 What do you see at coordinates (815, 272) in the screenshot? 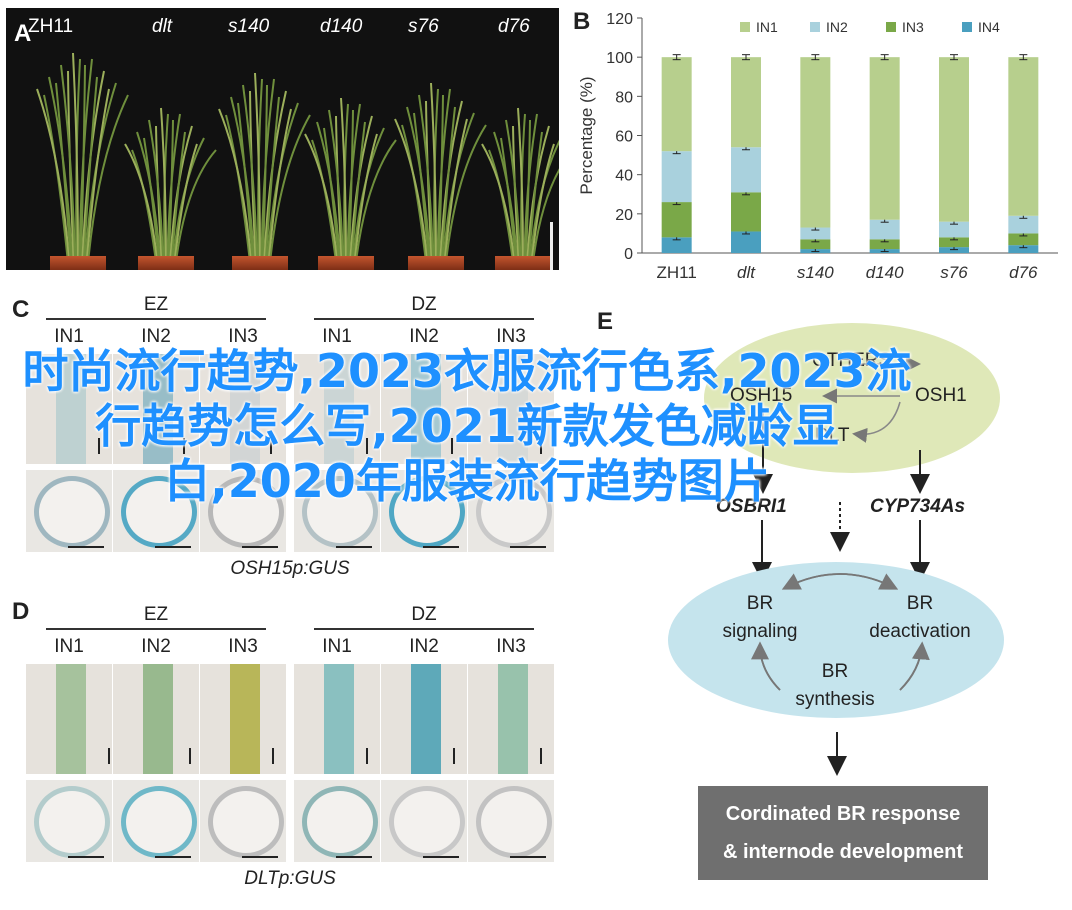
I see `x-tick-label: s140` at bounding box center [815, 272].